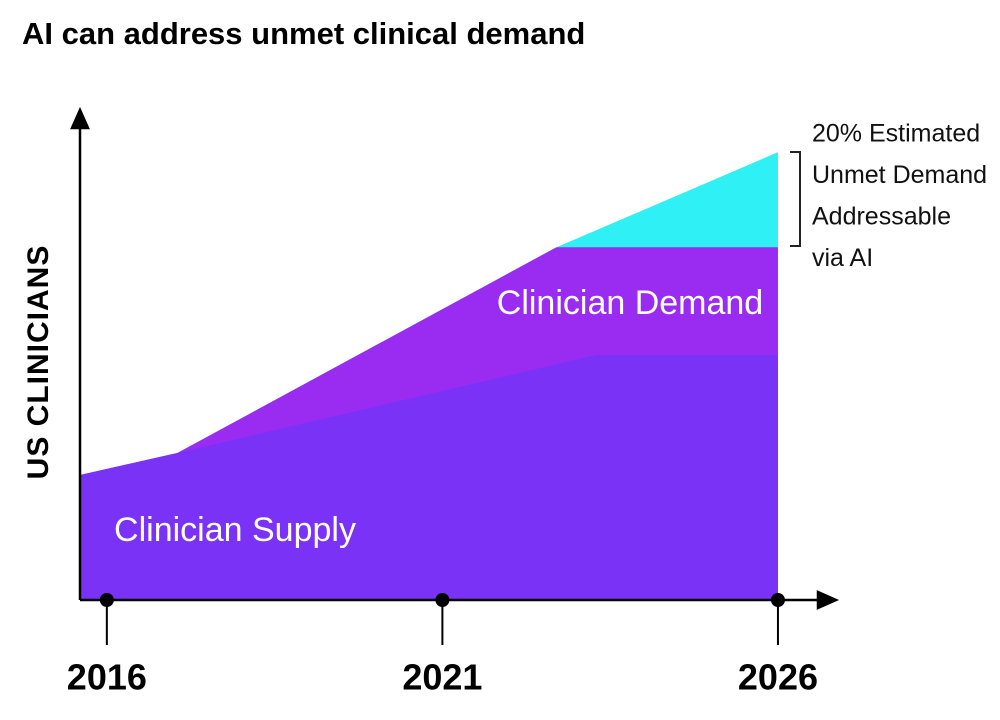  I want to click on annotation-line: 20% Estimated, so click(896, 134).